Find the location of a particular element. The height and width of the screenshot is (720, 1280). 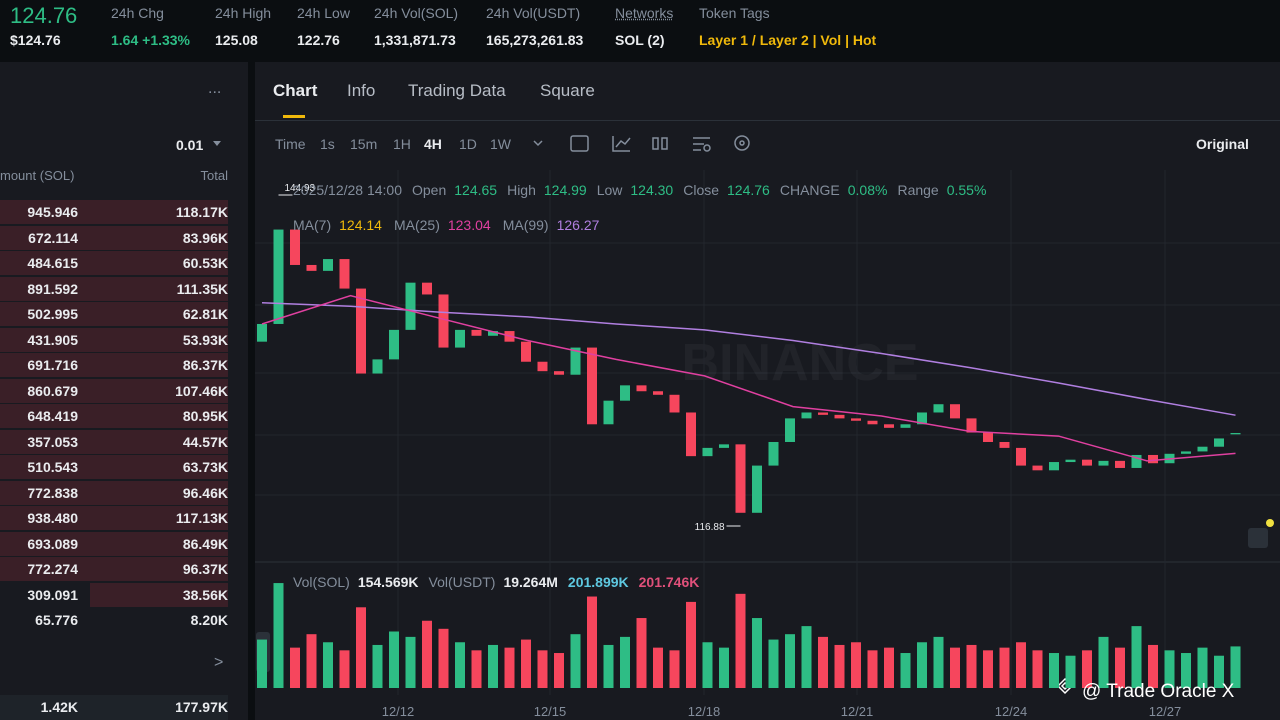

interval: 4H is located at coordinates (433, 144).